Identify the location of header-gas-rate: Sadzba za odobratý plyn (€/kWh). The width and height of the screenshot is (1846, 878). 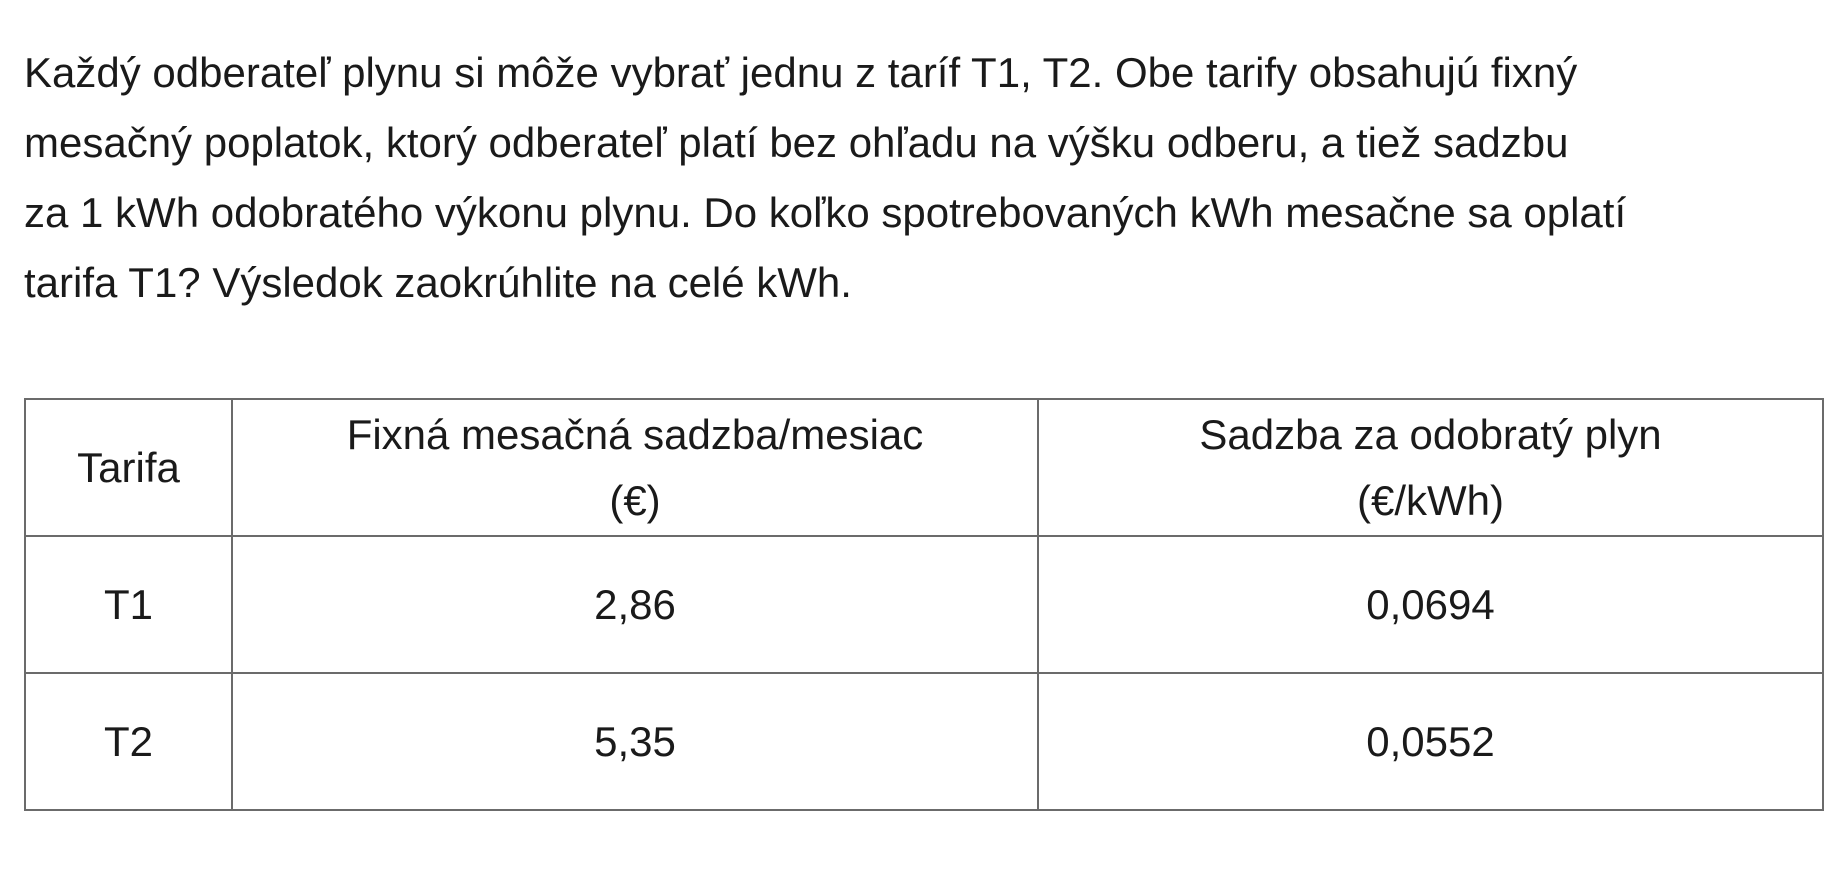
(1430, 467).